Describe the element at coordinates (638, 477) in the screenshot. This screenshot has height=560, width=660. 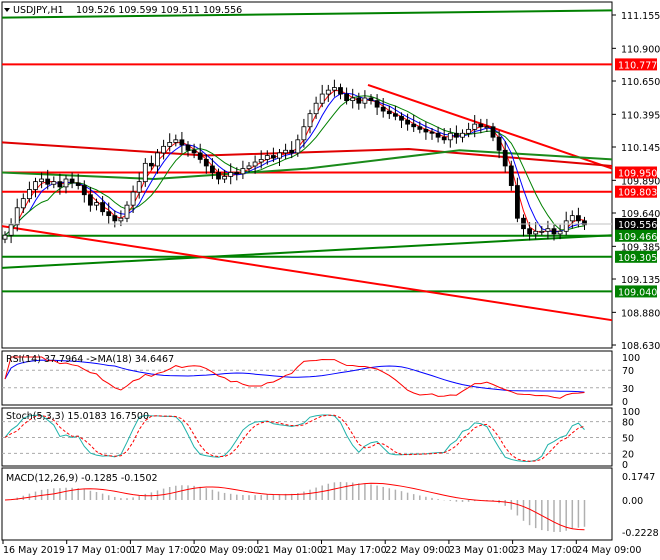
I see `macd-tick-label: 0.1747` at that location.